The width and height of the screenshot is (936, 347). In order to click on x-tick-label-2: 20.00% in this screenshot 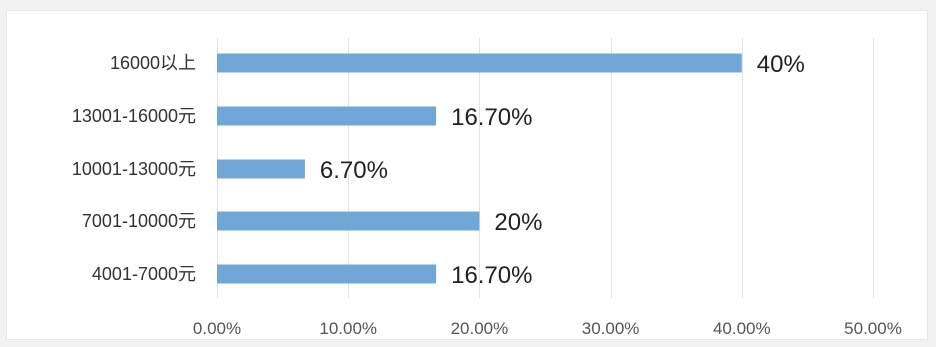, I will do `click(480, 328)`.